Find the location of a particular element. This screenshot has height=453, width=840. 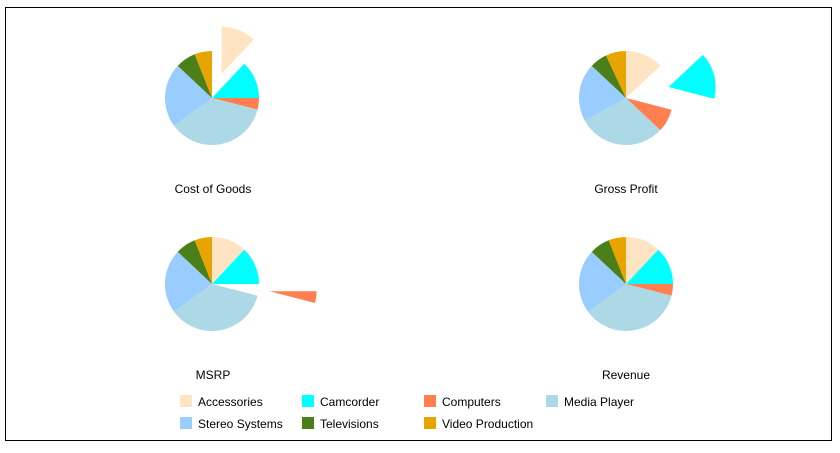

legend-label-stereo-systems: Stereo Systems is located at coordinates (240, 424).